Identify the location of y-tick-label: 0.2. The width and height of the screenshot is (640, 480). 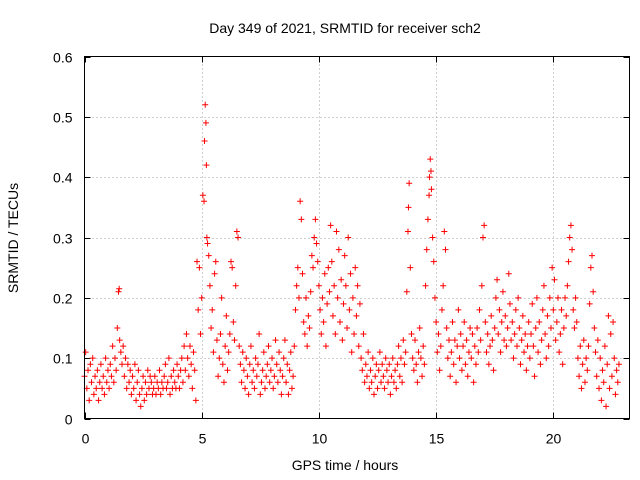
(63, 299).